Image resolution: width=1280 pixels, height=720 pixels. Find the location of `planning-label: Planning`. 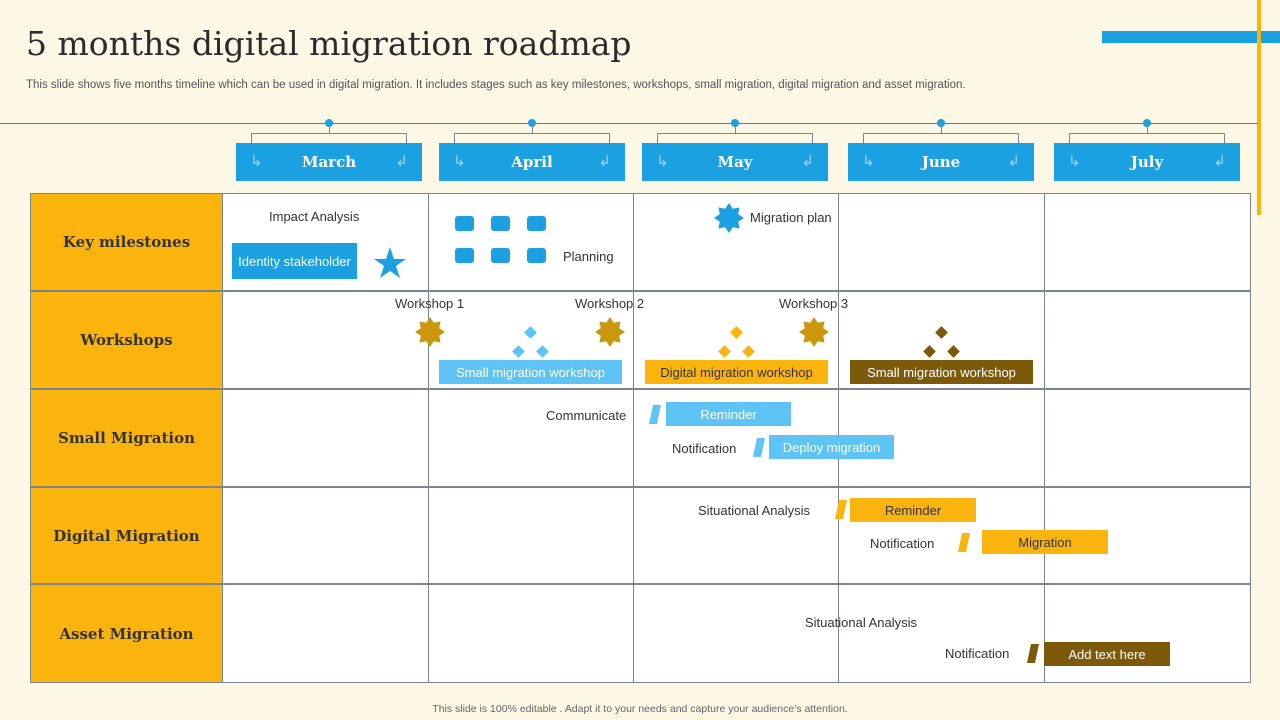

planning-label: Planning is located at coordinates (588, 256).